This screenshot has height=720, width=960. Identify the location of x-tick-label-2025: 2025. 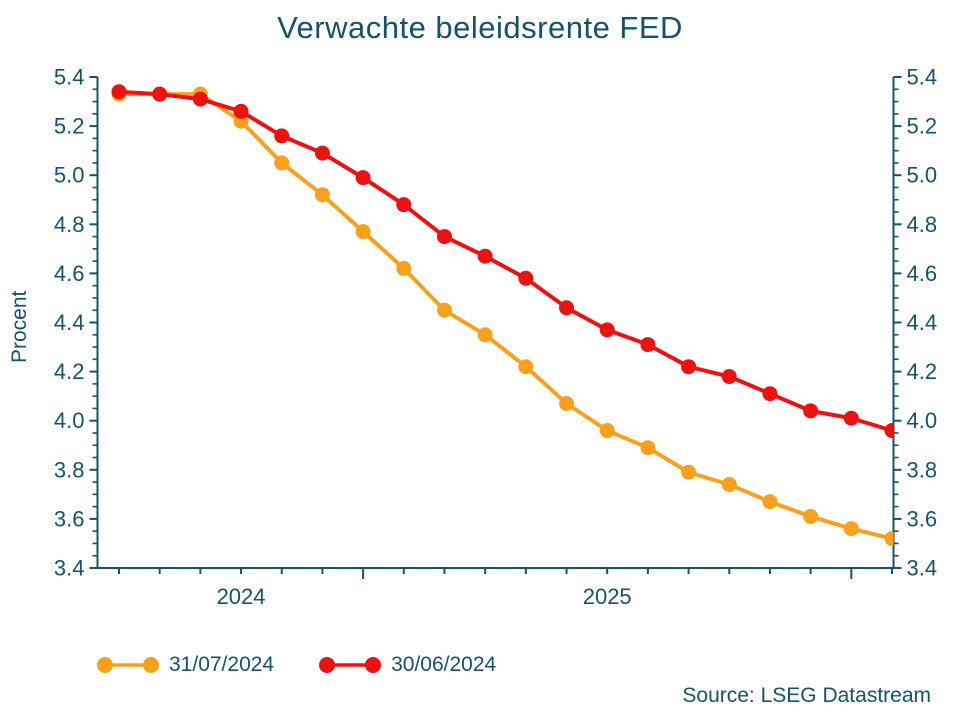
(607, 596).